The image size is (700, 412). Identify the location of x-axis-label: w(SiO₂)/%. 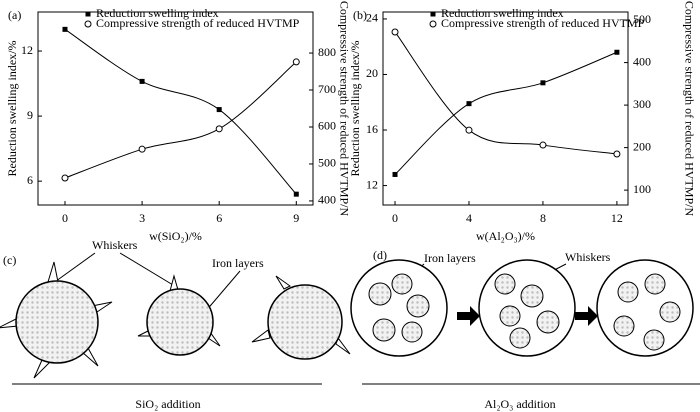
(175, 236).